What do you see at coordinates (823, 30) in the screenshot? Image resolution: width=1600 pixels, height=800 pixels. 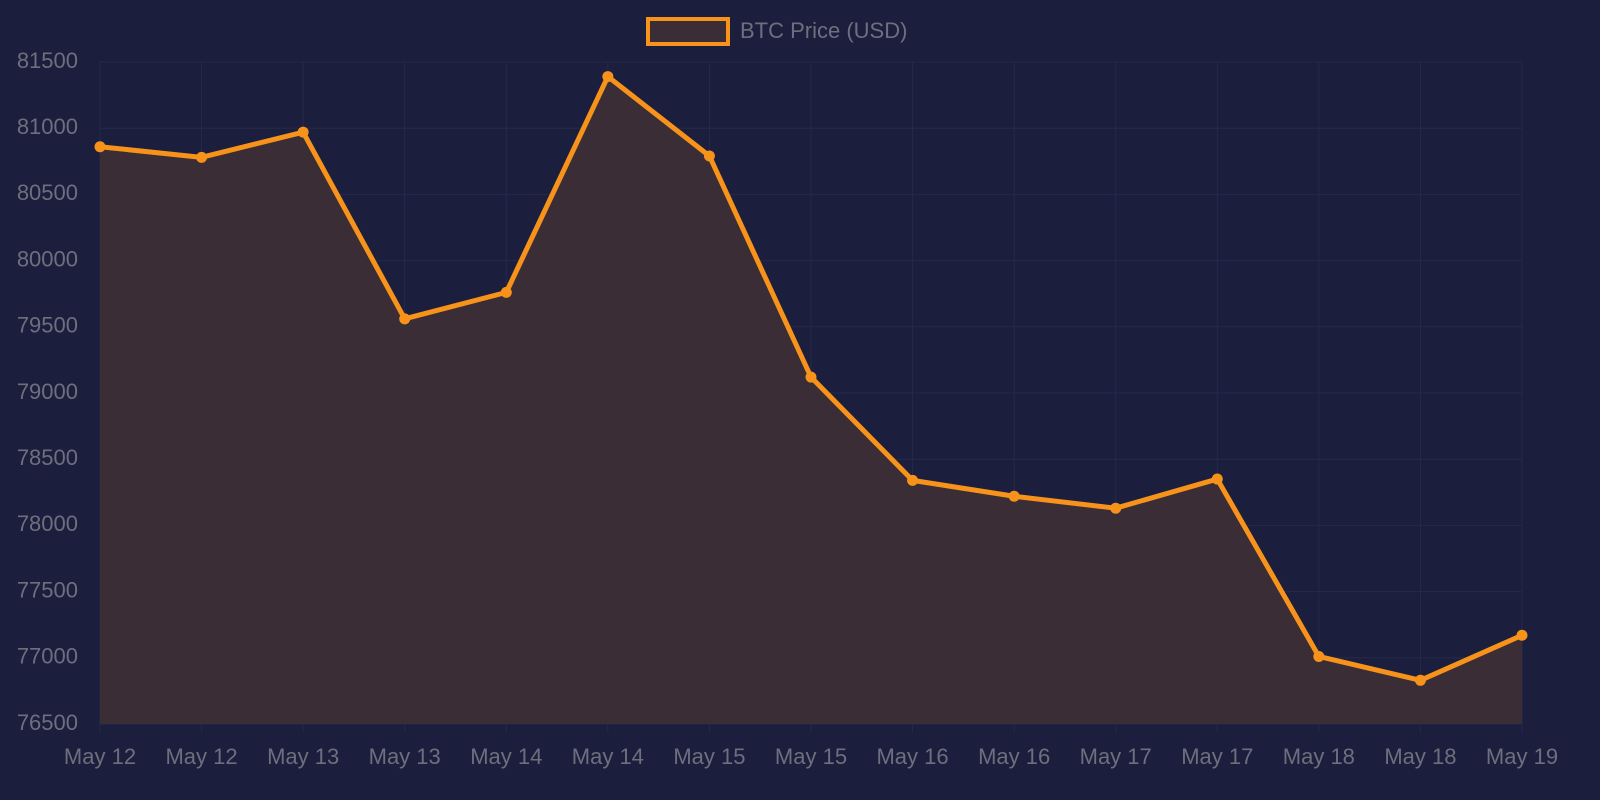 I see `legend-label: BTC Price (USD)` at bounding box center [823, 30].